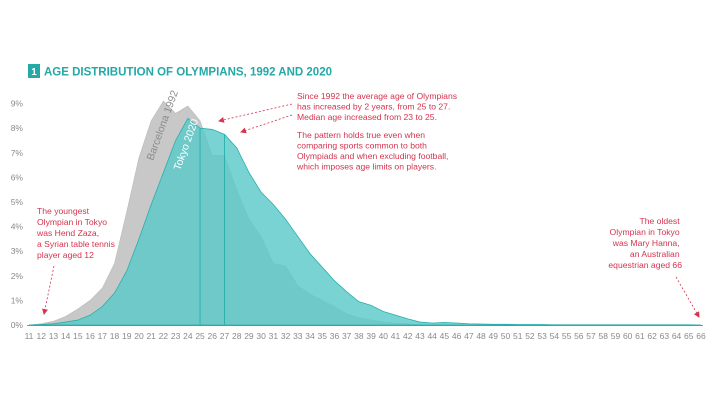 Image resolution: width=720 pixels, height=405 pixels. I want to click on x-tick-label: 57, so click(591, 336).